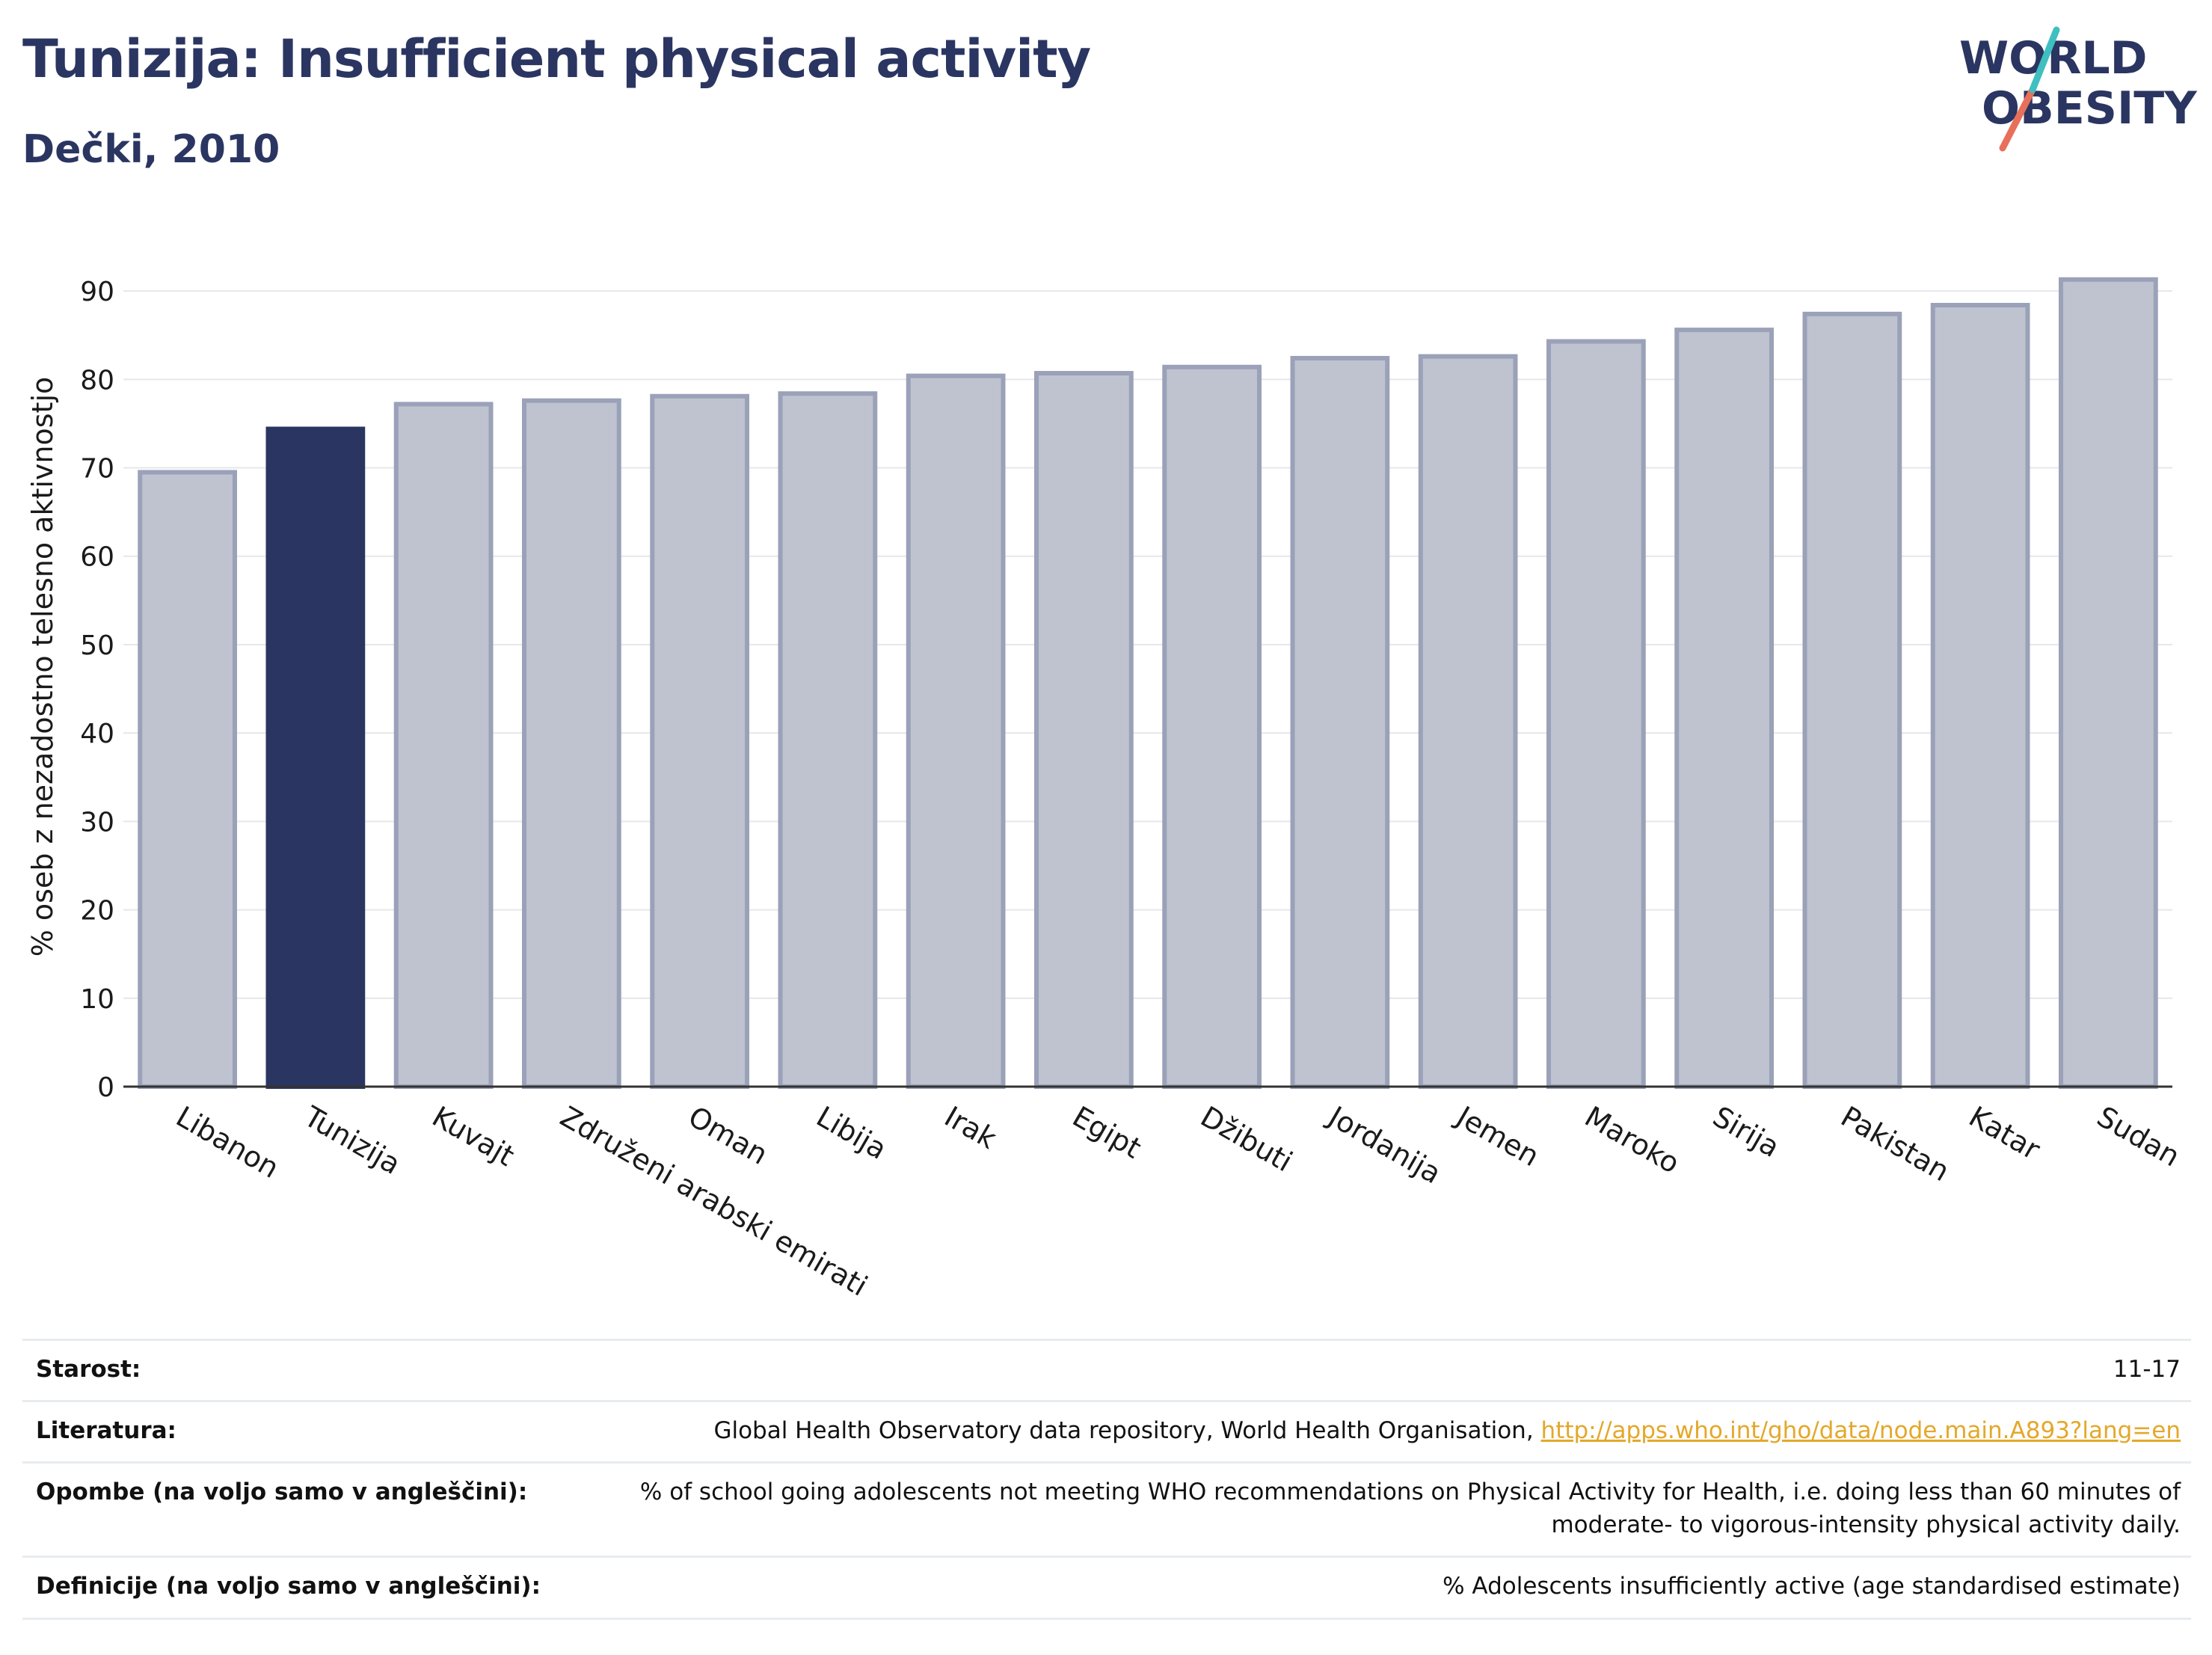  Describe the element at coordinates (852, 1133) in the screenshot. I see `x-tick-label: Libija` at that location.